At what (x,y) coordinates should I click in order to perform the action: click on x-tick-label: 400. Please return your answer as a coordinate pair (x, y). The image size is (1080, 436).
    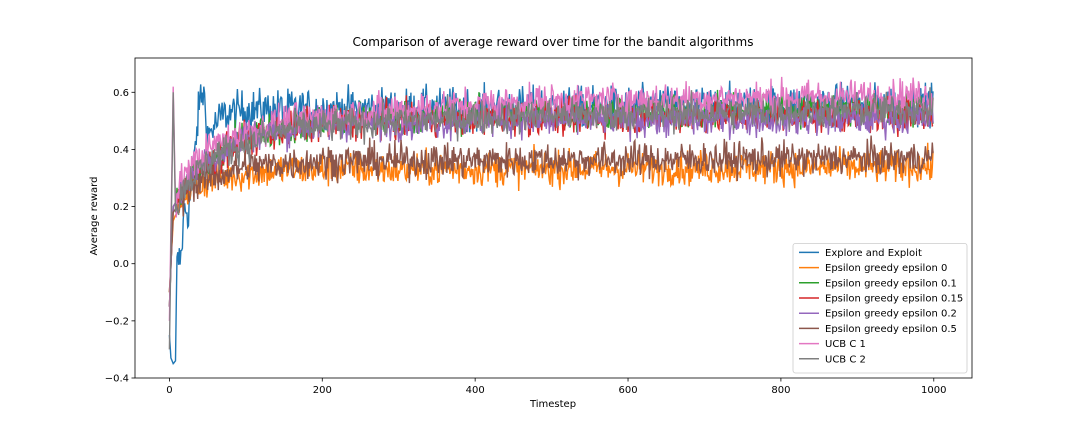
    Looking at the image, I should click on (475, 390).